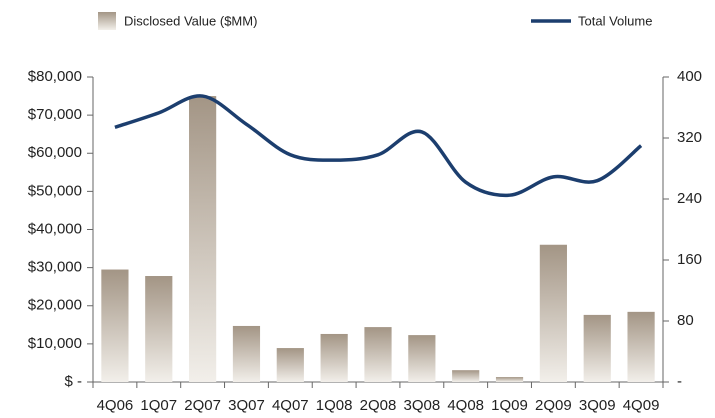 Image resolution: width=715 pixels, height=418 pixels. Describe the element at coordinates (55, 190) in the screenshot. I see `y-tick-label: $50,000` at that location.